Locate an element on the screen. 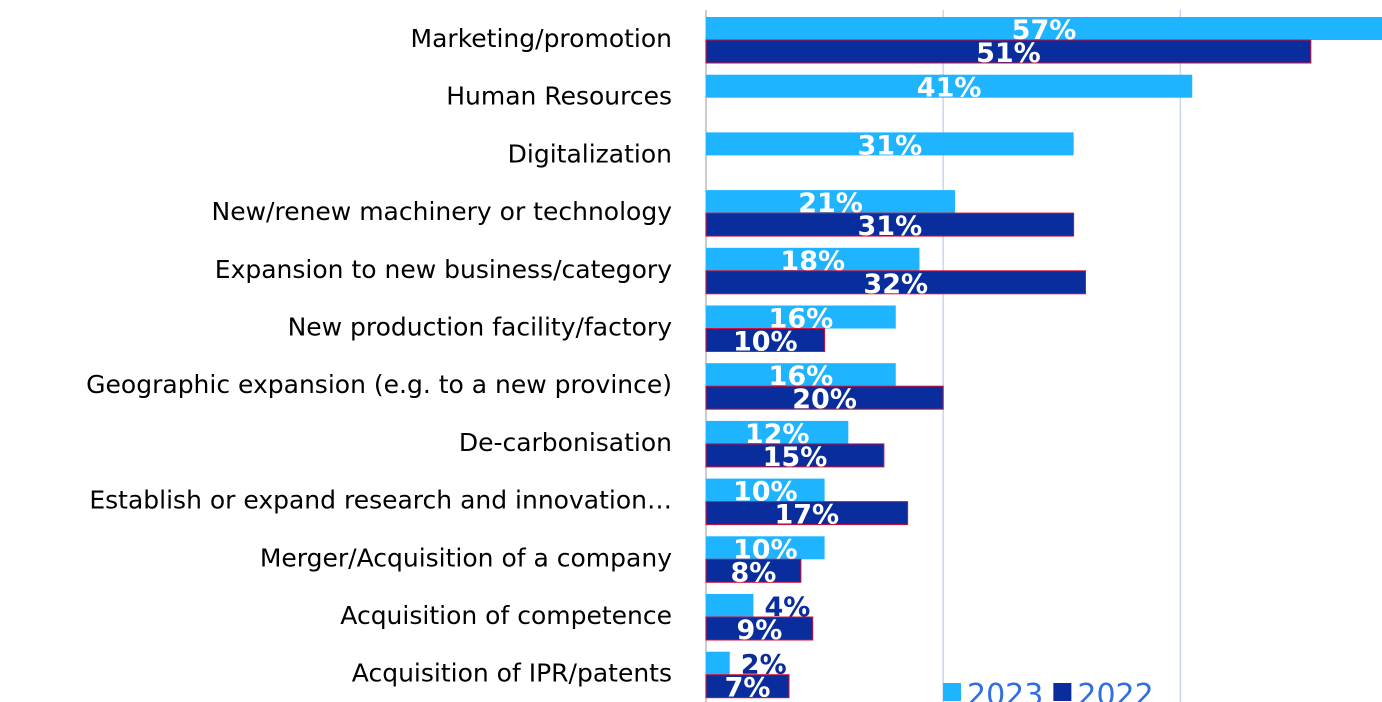  data-label: 41% is located at coordinates (949, 88).